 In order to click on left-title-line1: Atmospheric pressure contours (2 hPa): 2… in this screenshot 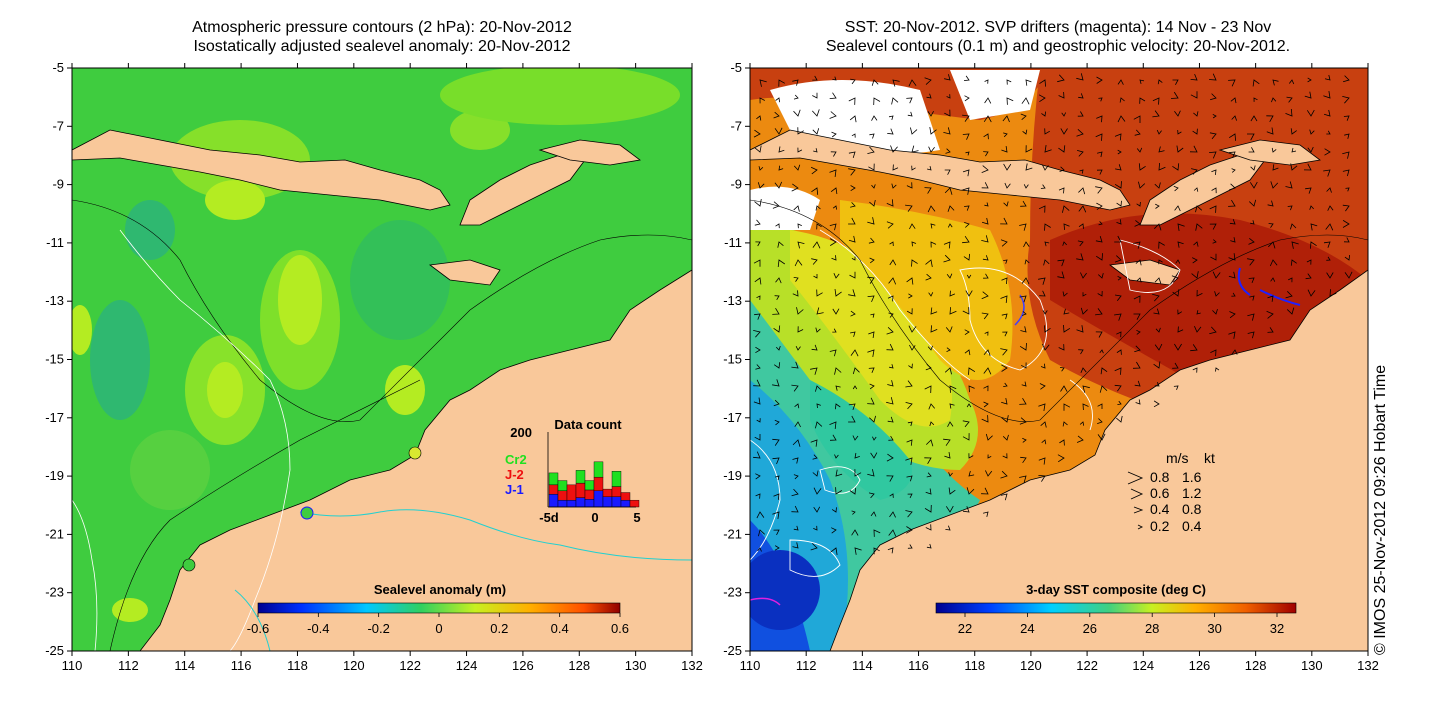, I will do `click(382, 27)`.